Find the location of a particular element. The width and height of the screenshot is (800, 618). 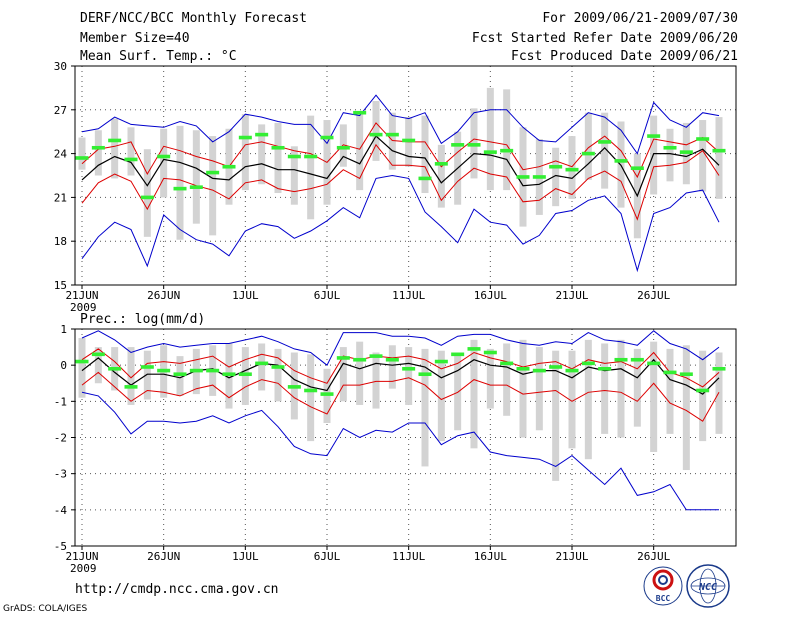

bcc-logo-text: BCC is located at coordinates (663, 598).